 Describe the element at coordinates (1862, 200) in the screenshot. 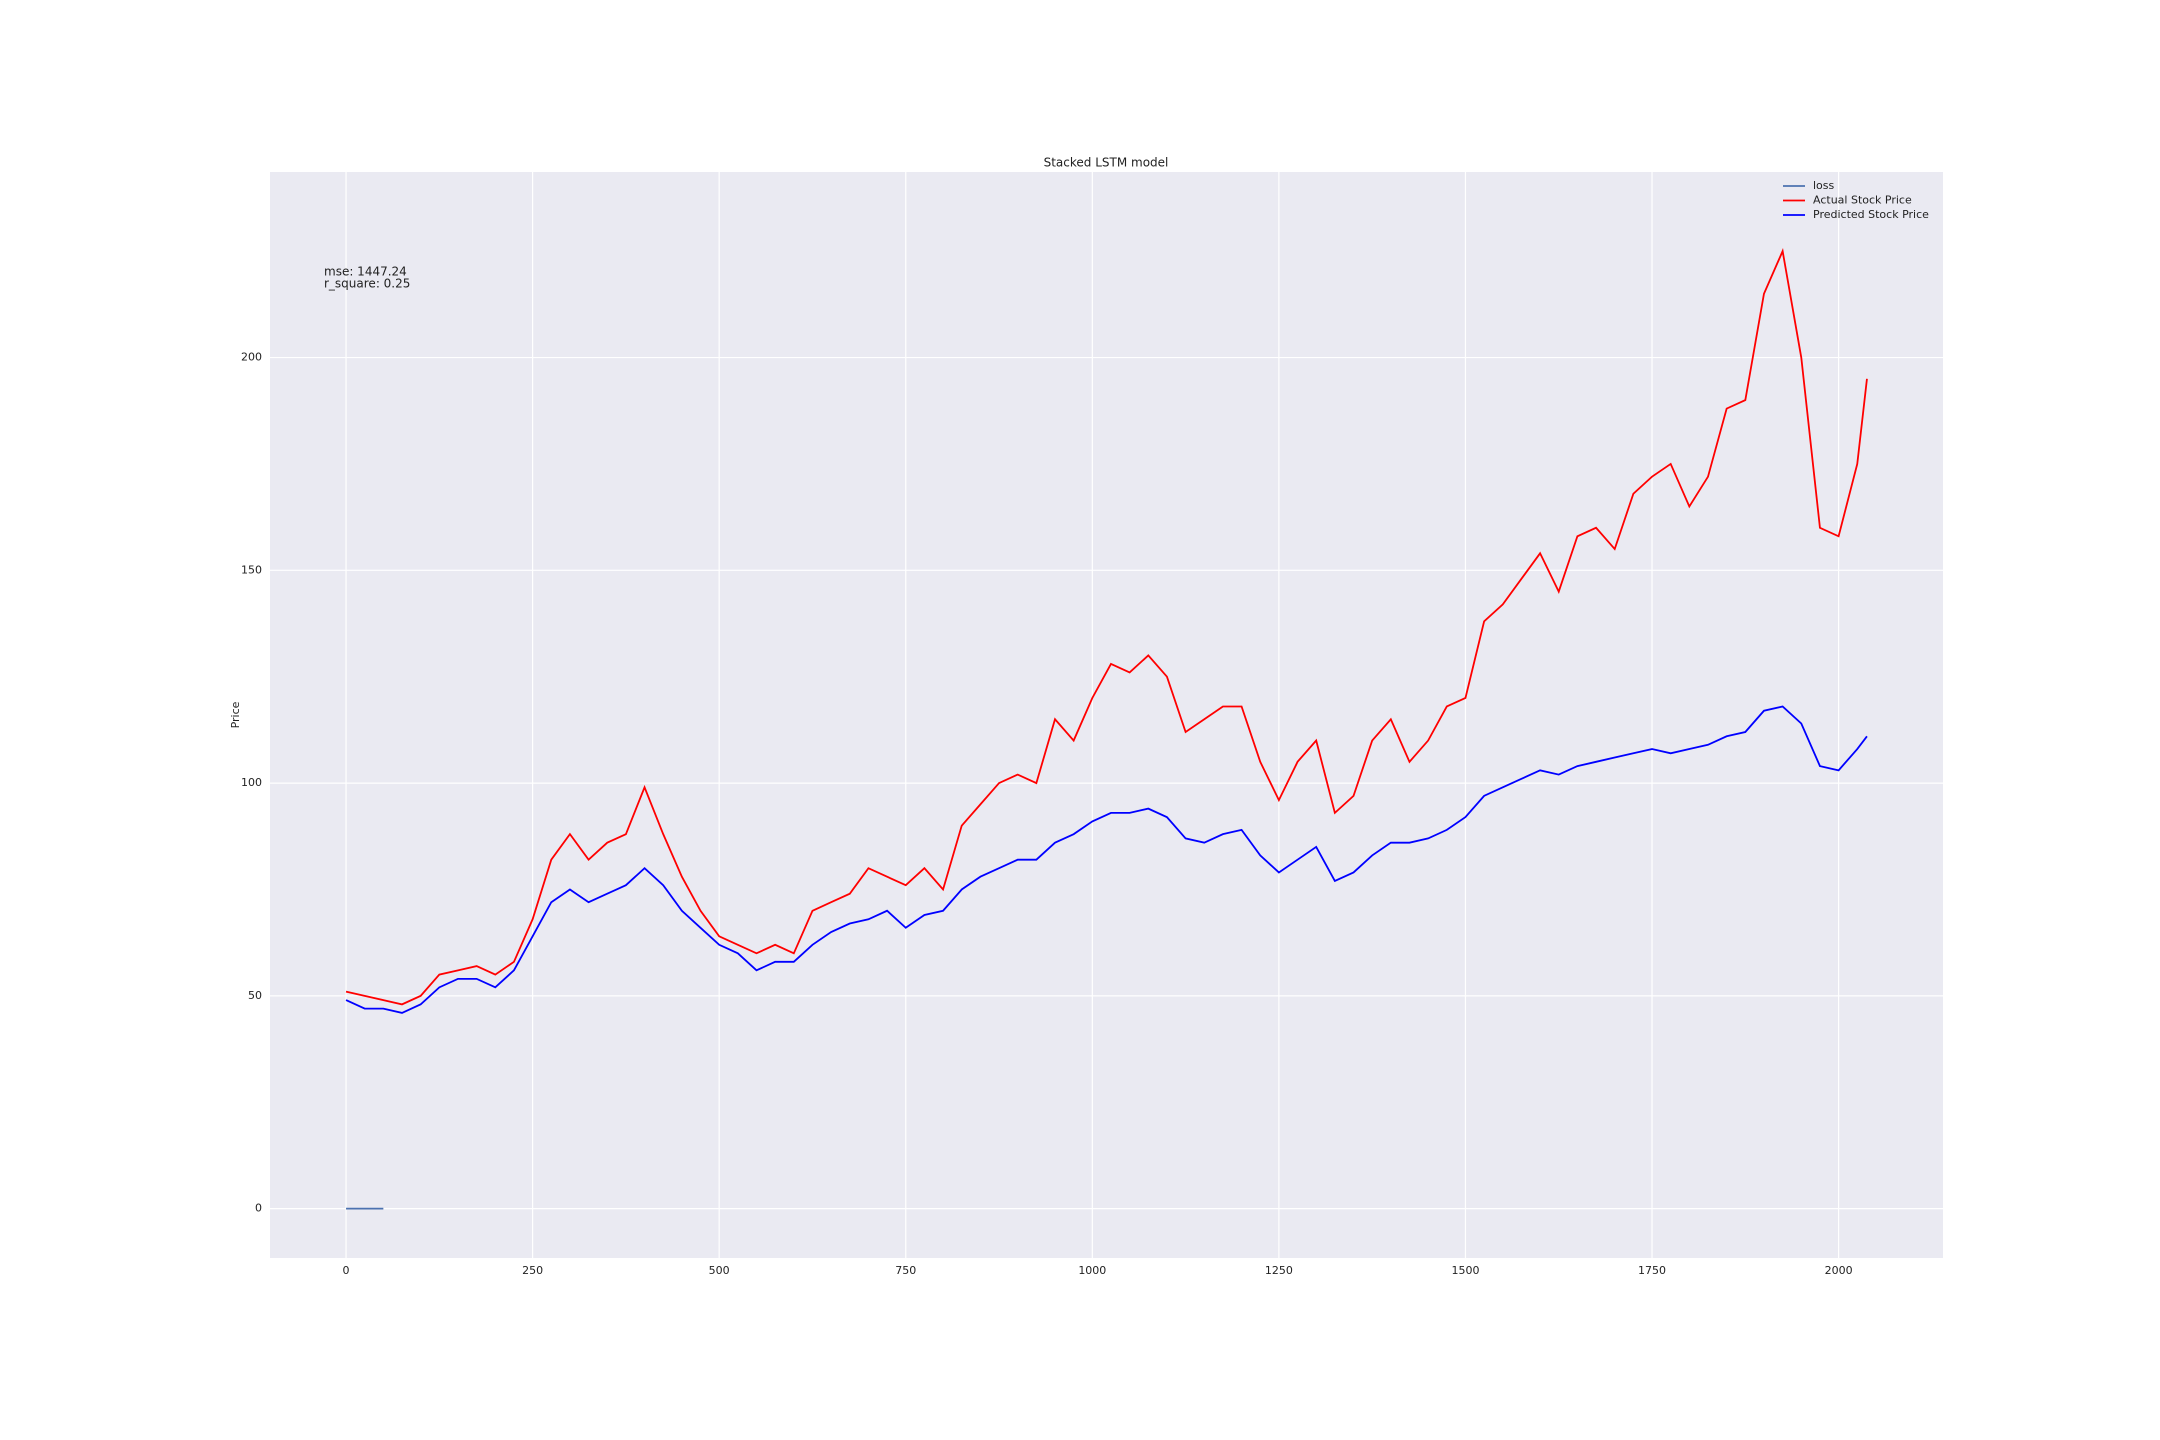

I see `legend-label: Actual Stock Price` at that location.